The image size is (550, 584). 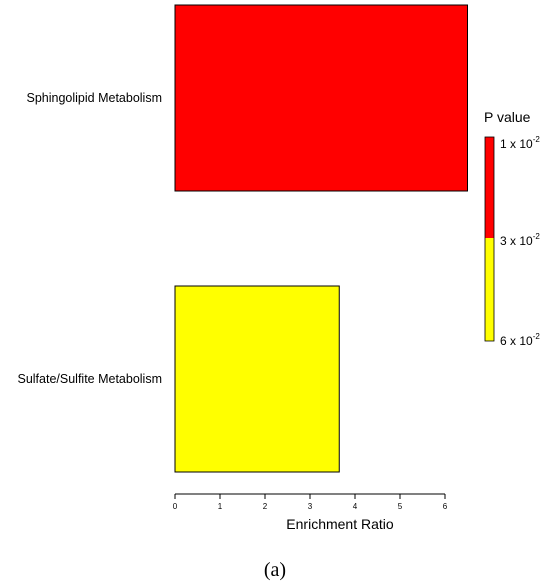 I want to click on legend-label-1: 1 x 10⁻², so click(x=520, y=143).